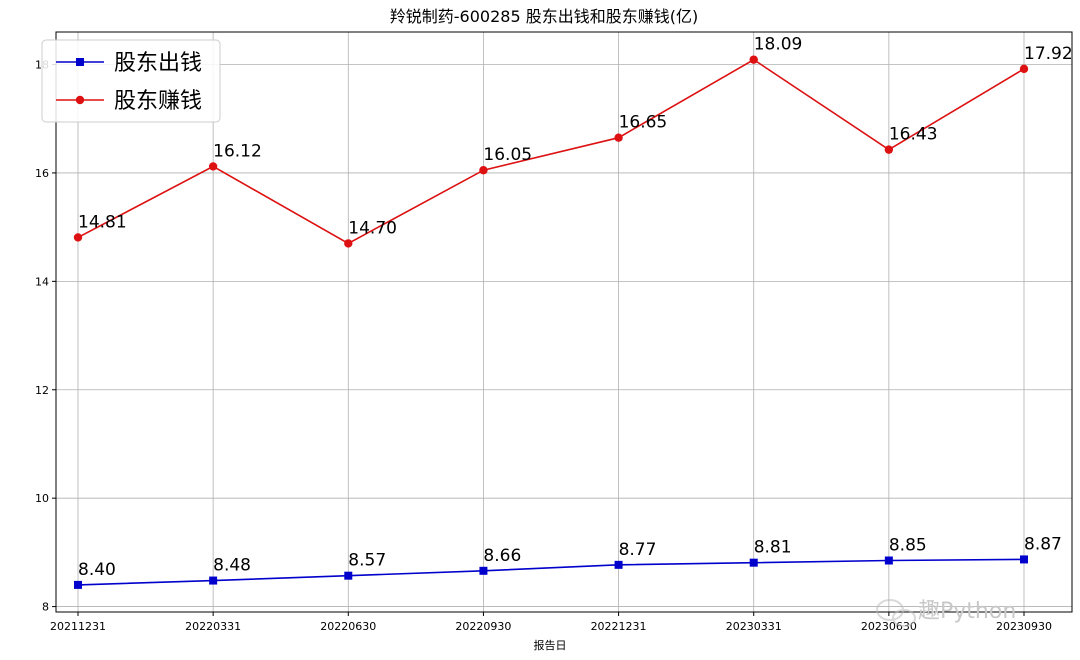  I want to click on x-tick-label: 20211231, so click(78, 626).